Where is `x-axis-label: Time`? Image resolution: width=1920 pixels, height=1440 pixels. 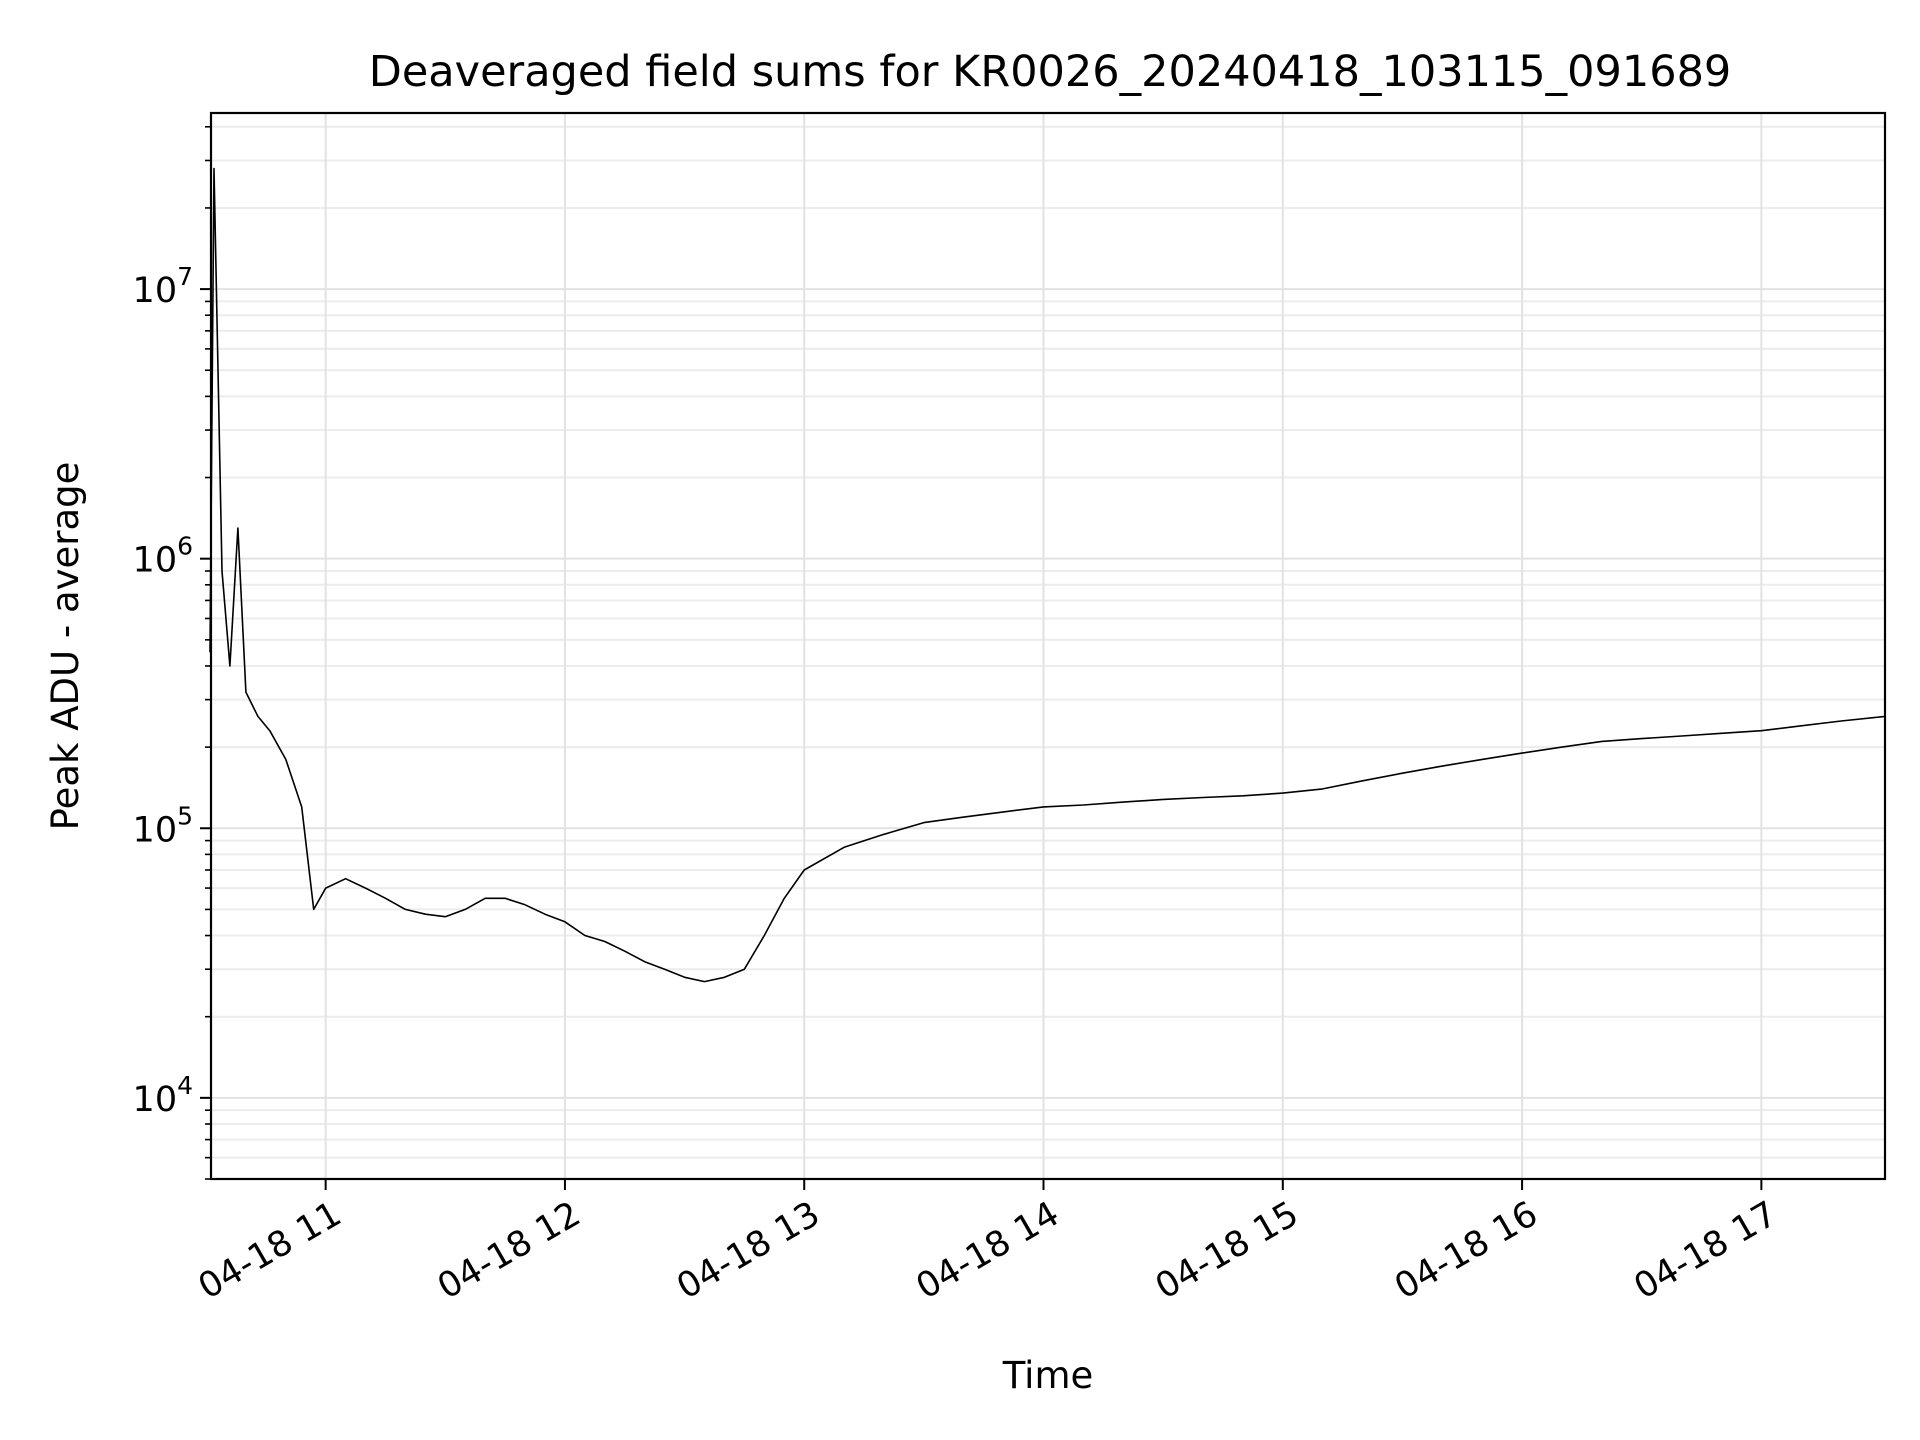 x-axis-label: Time is located at coordinates (1048, 1375).